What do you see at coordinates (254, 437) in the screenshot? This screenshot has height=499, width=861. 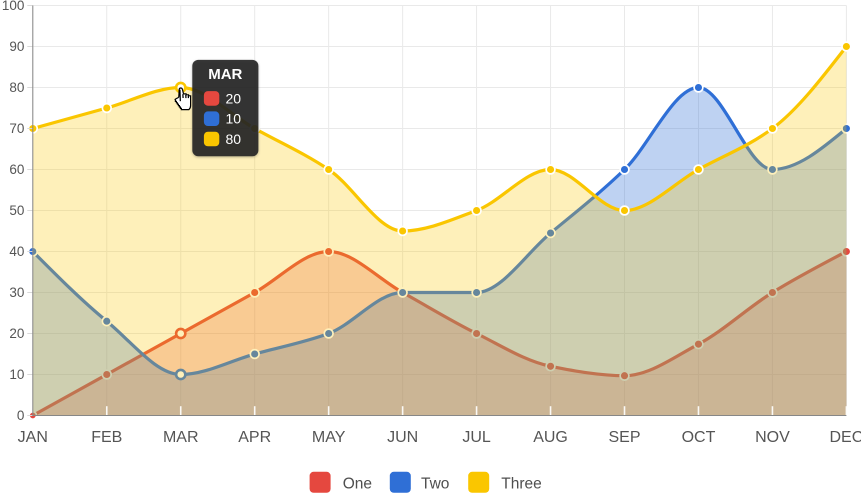 I see `svg-text: APR` at bounding box center [254, 437].